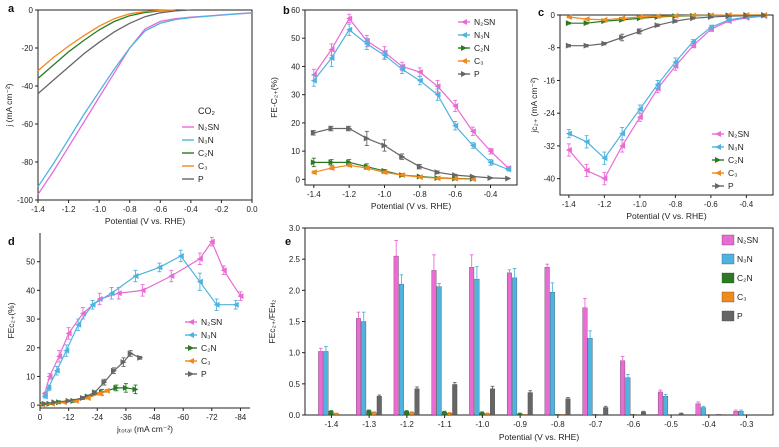  Describe the element at coordinates (183, 417) in the screenshot. I see `x-tick-label: -60` at that location.